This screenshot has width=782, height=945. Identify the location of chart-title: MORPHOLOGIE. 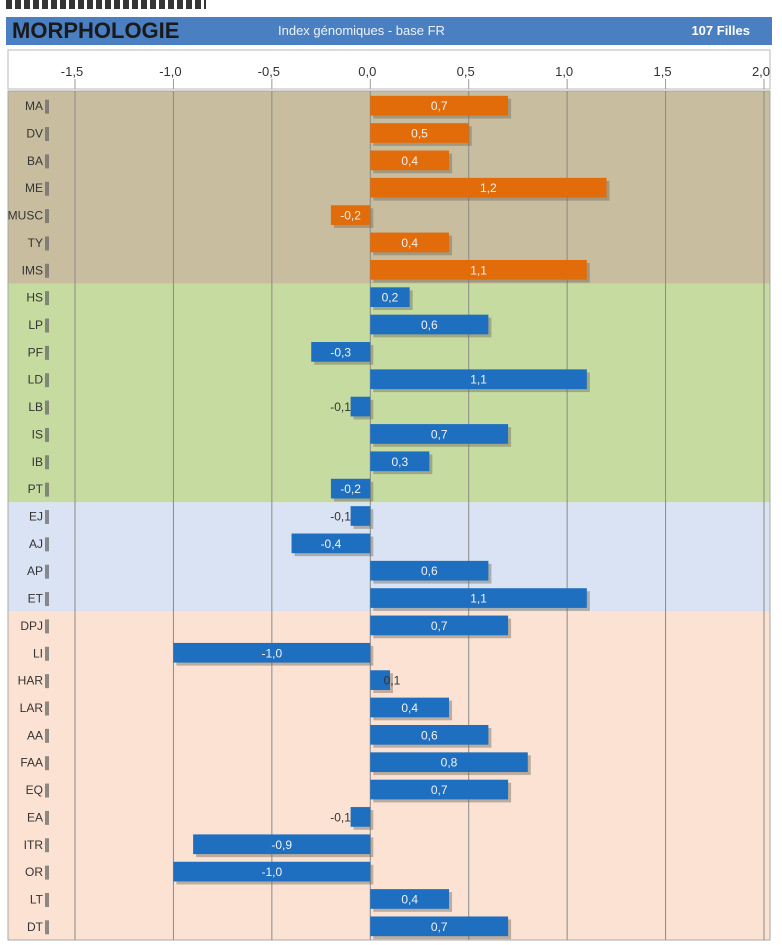
(96, 30).